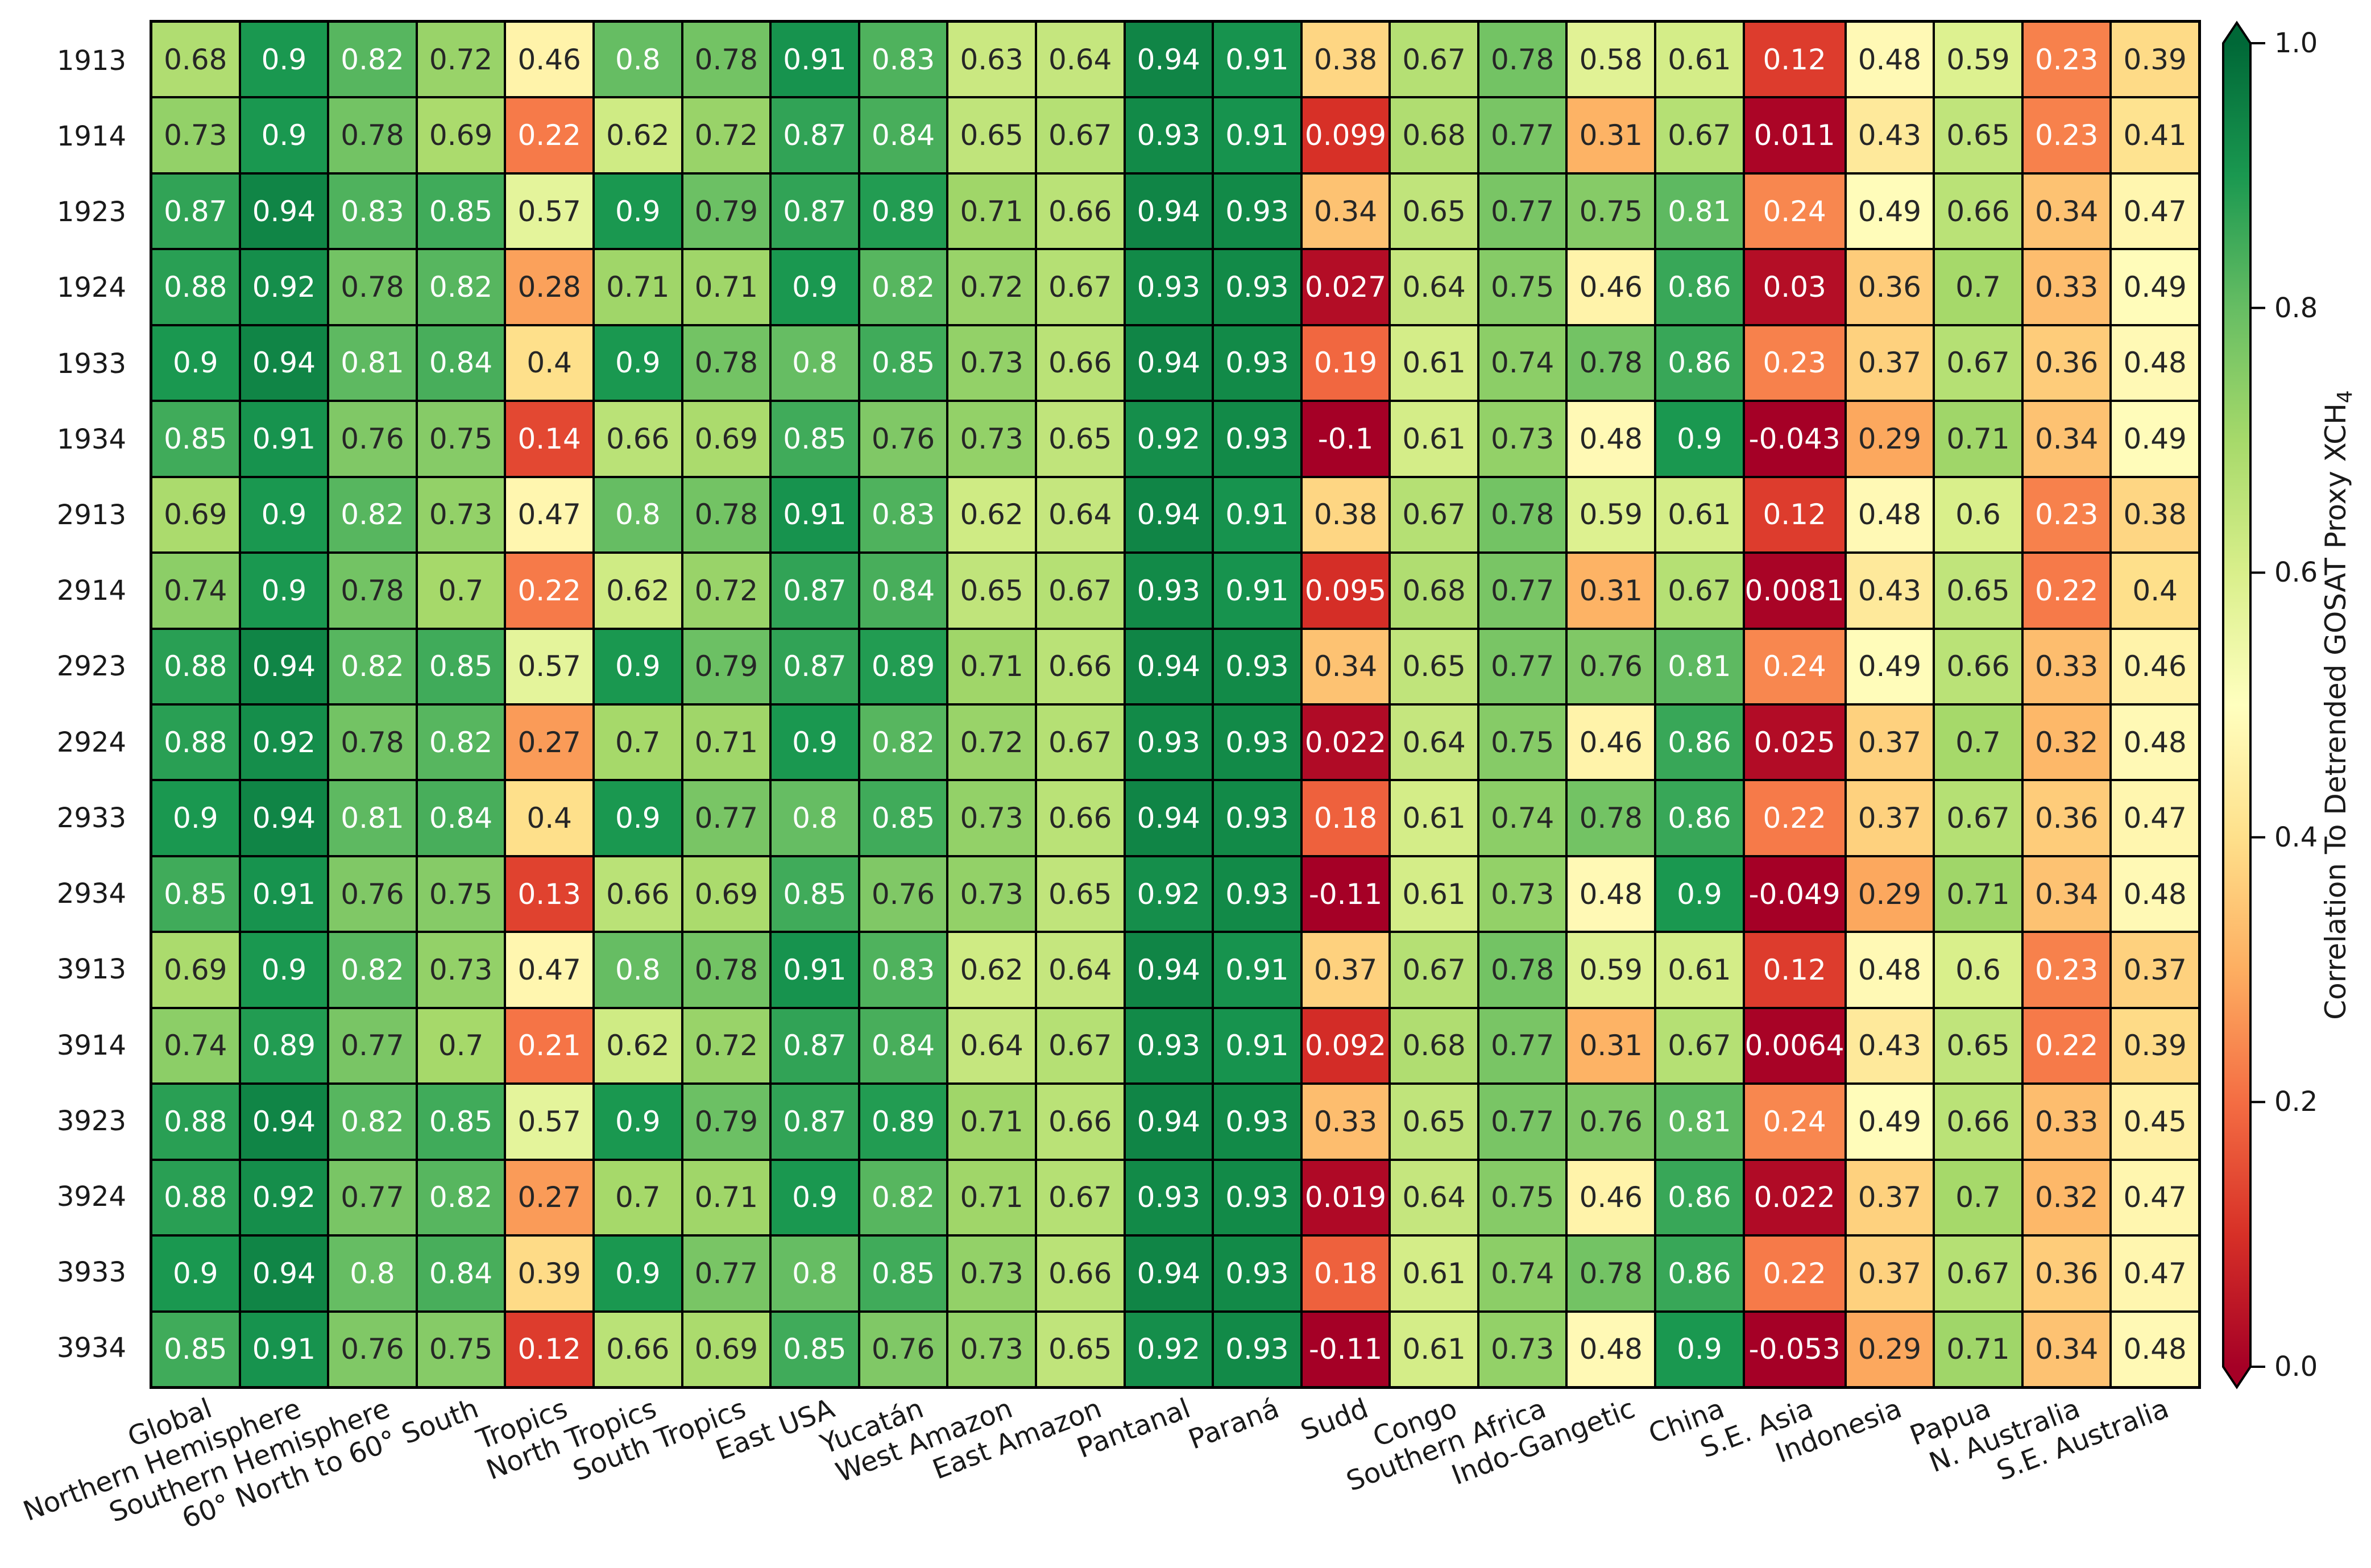 This screenshot has width=2371, height=1568. What do you see at coordinates (91, 742) in the screenshot?
I see `y-tick-label: 2924` at bounding box center [91, 742].